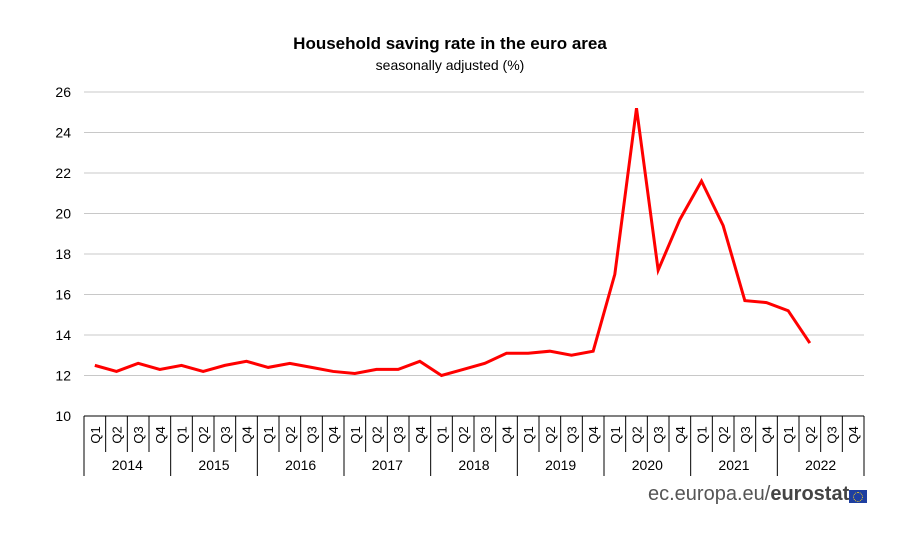 Image resolution: width=900 pixels, height=541 pixels. What do you see at coordinates (858, 496) in the screenshot?
I see `eu-flag-icon` at bounding box center [858, 496].